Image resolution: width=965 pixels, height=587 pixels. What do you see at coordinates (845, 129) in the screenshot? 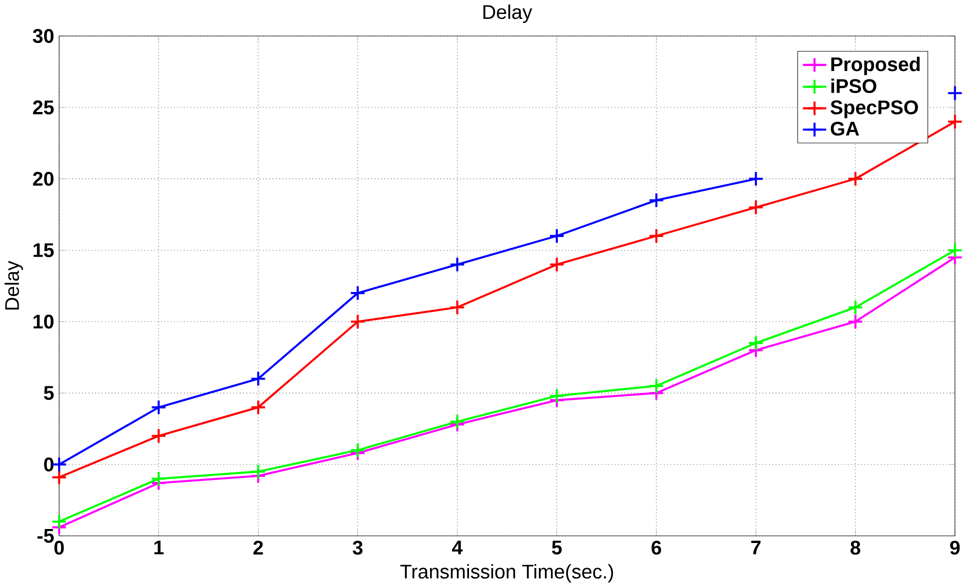
I see `legend-label: GA` at bounding box center [845, 129].